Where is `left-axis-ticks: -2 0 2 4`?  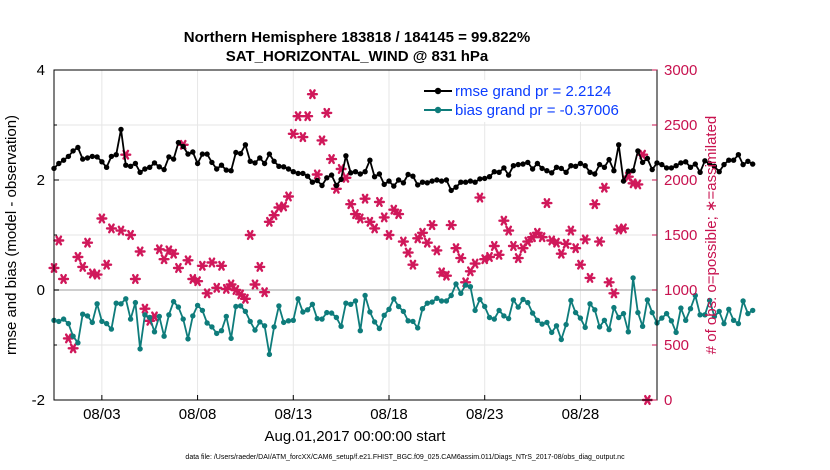 left-axis-ticks: -2 0 2 4 is located at coordinates (45, 235).